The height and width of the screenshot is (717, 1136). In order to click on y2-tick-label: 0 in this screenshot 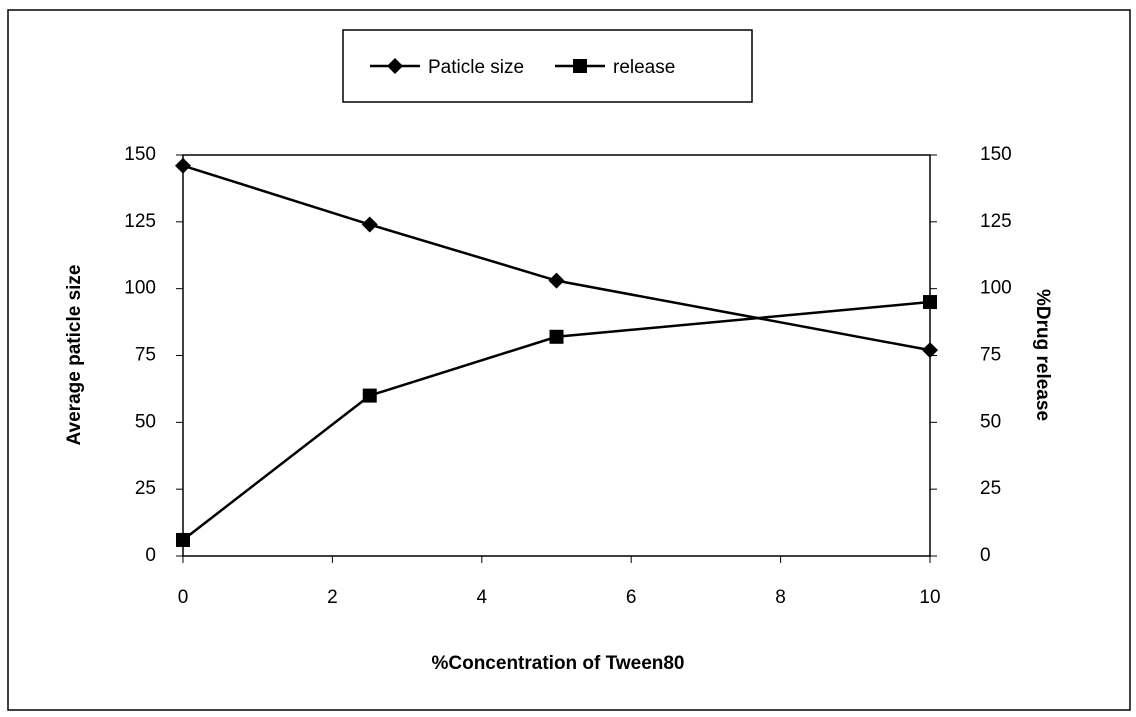, I will do `click(985, 555)`.